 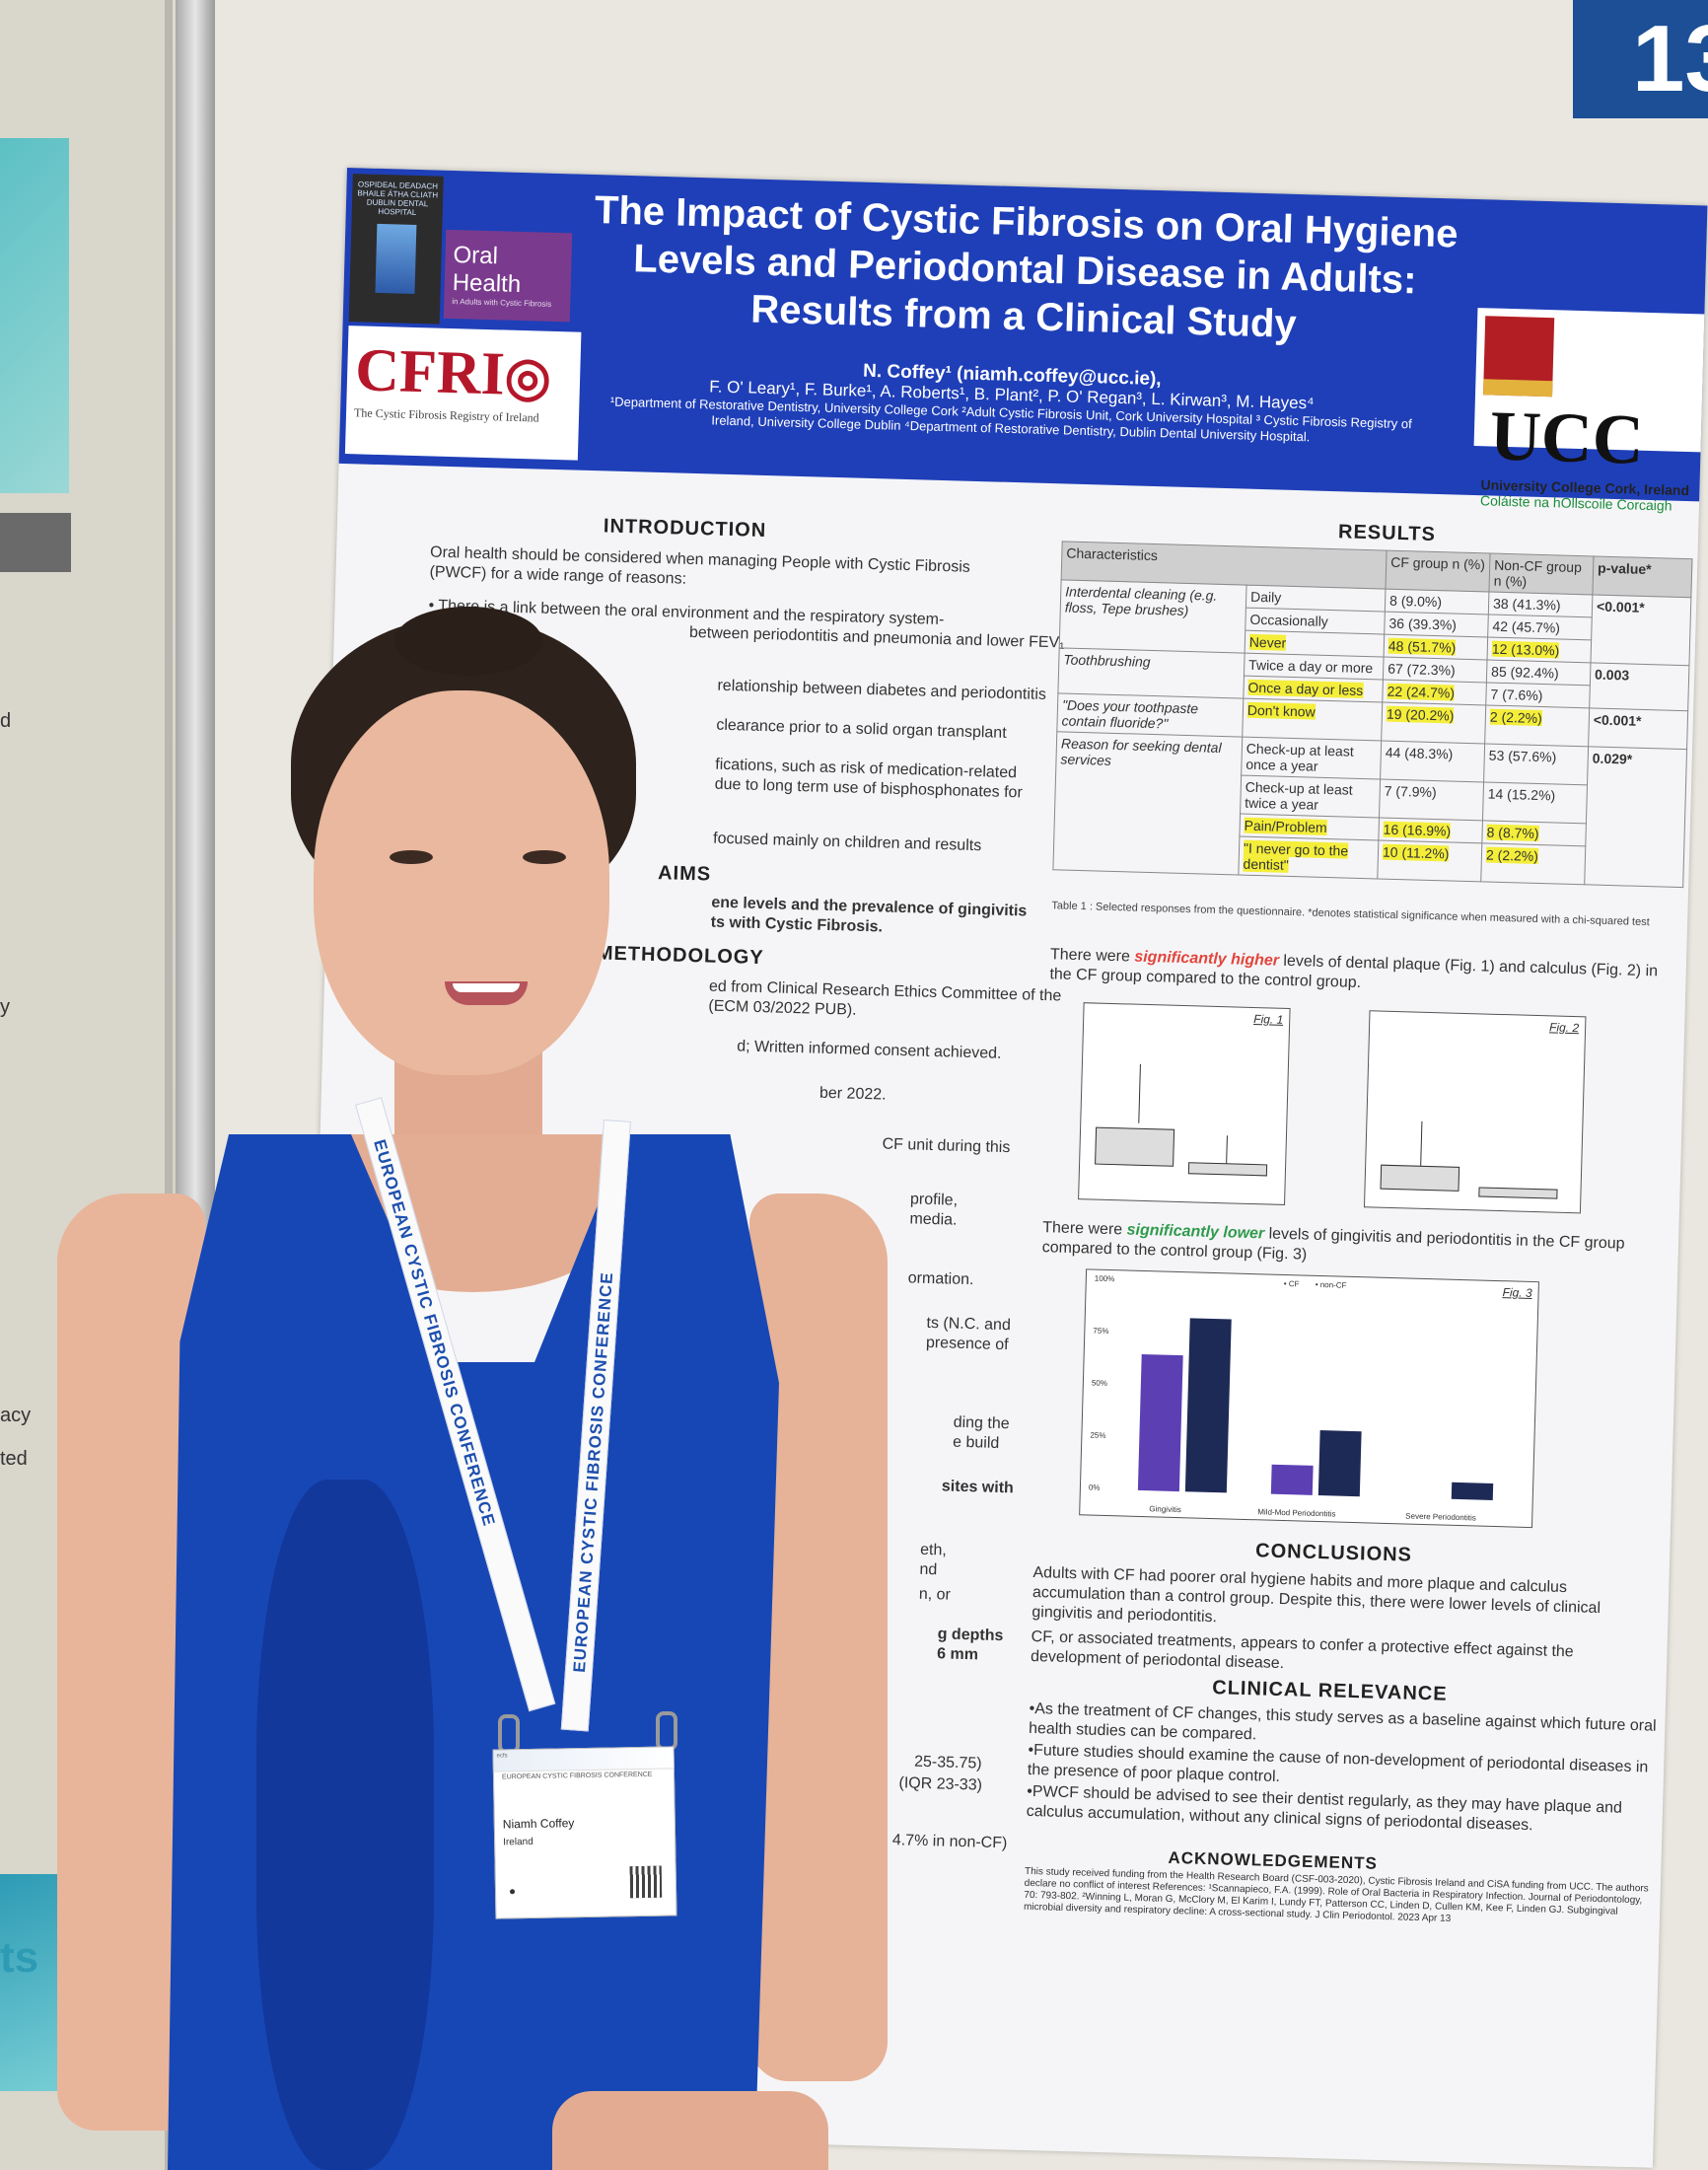 What do you see at coordinates (1165, 1509) in the screenshot?
I see `x-tick-label: Gingivitis` at bounding box center [1165, 1509].